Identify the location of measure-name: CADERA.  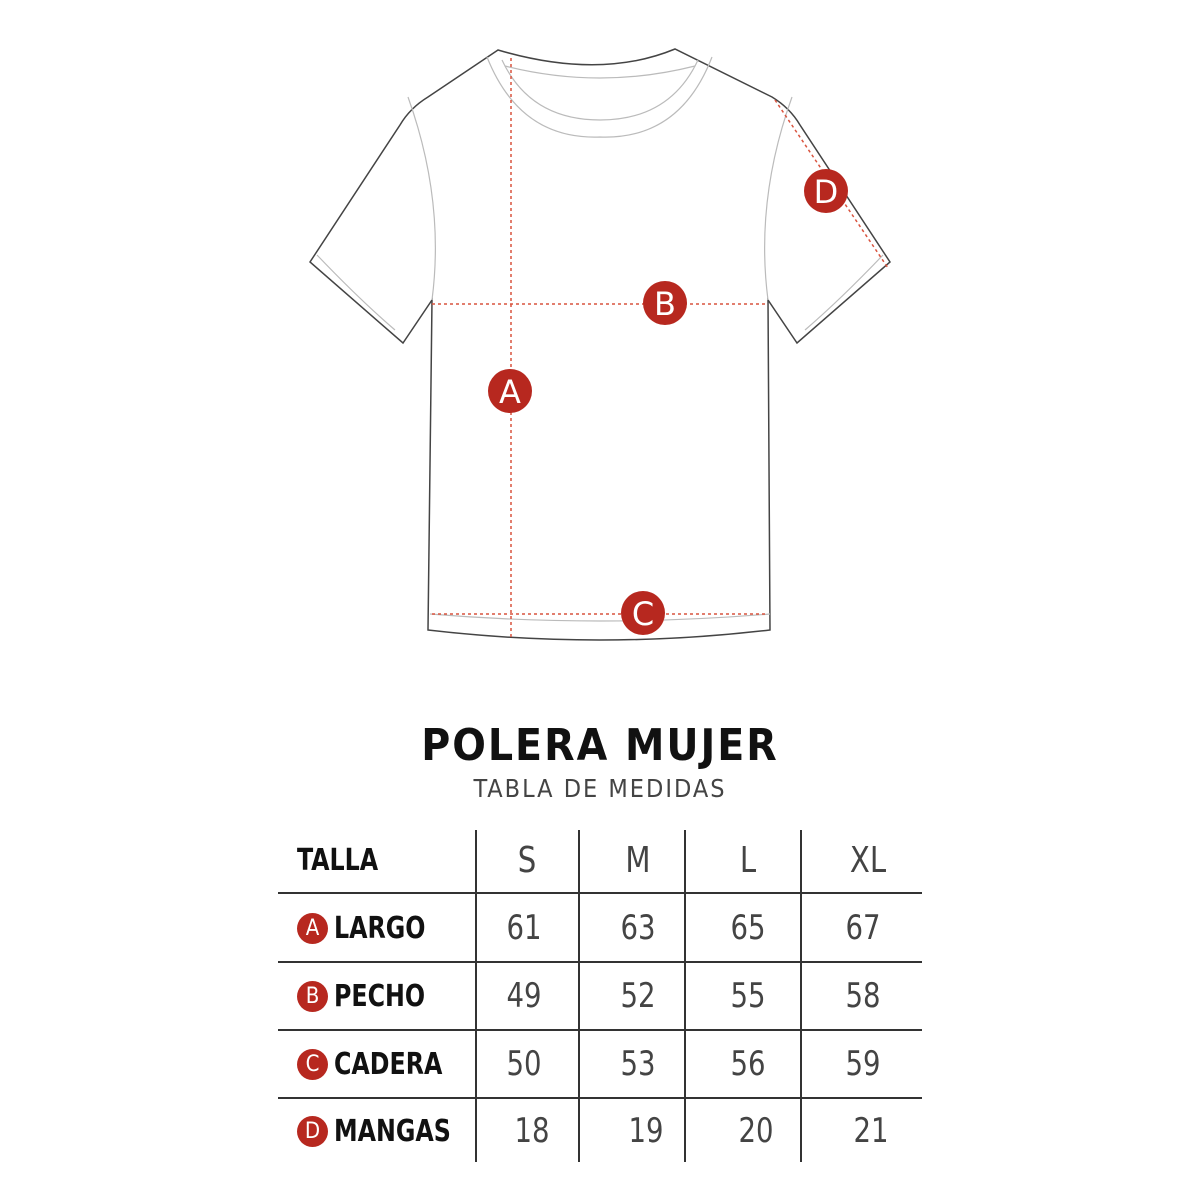
(388, 1064).